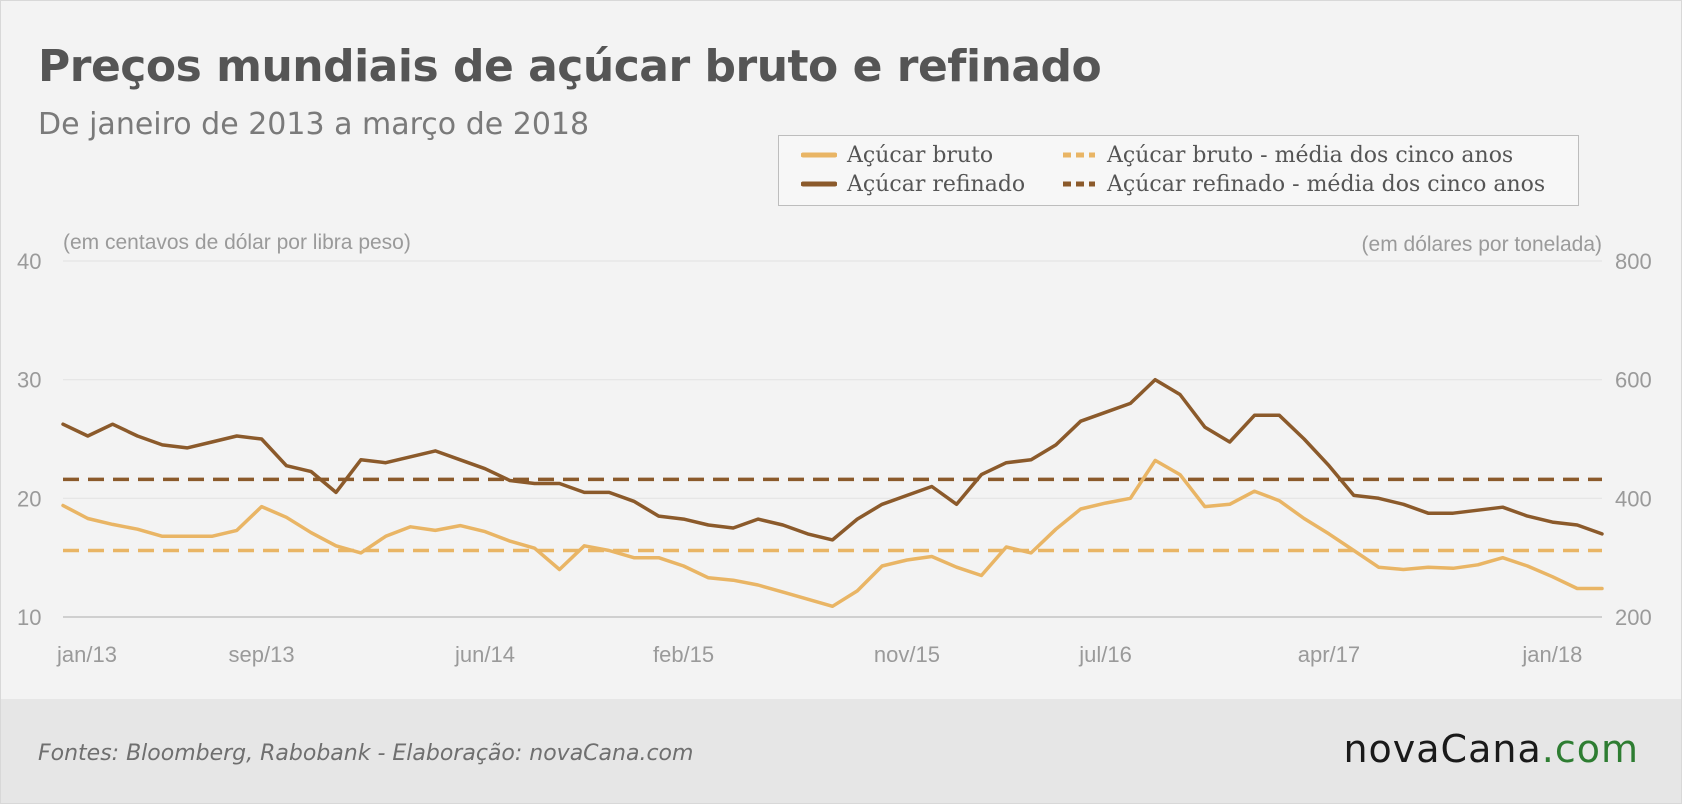 The width and height of the screenshot is (1682, 804). What do you see at coordinates (936, 184) in the screenshot?
I see `legend-label-refinado: Açúcar refinado` at bounding box center [936, 184].